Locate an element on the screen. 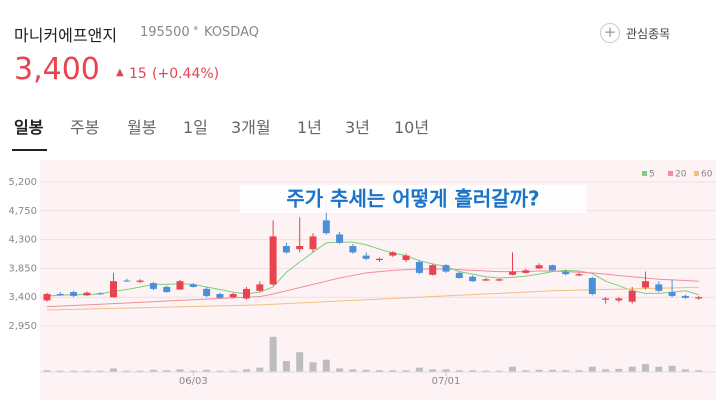 The height and width of the screenshot is (400, 716). watch-button: 관심종목 is located at coordinates (648, 34).